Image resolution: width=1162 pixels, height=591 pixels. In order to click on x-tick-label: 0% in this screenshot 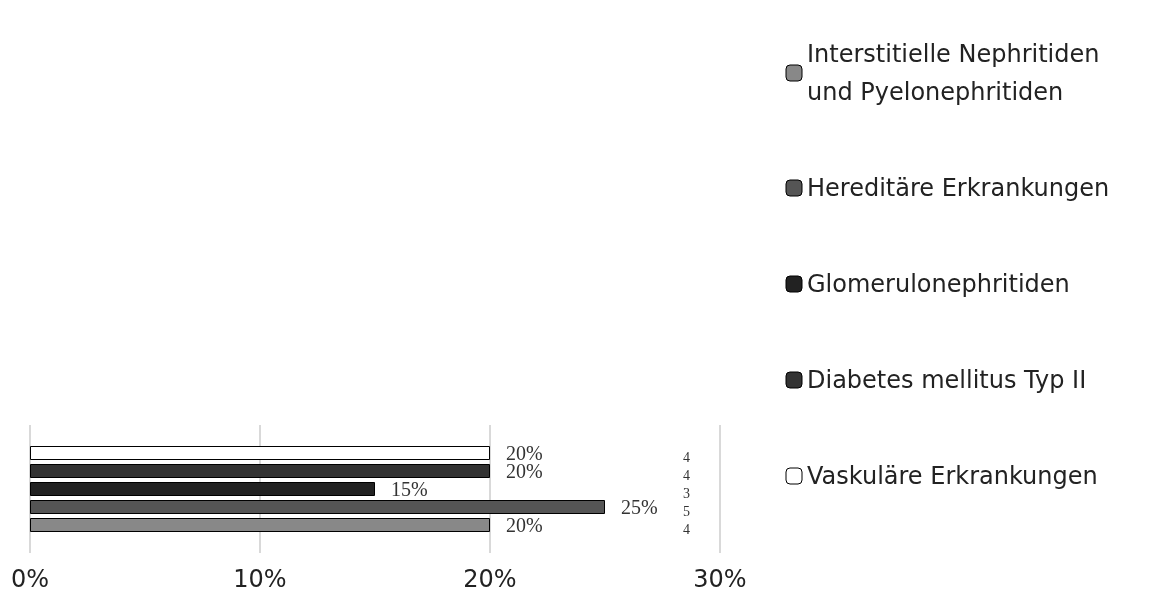, I will do `click(30, 578)`.